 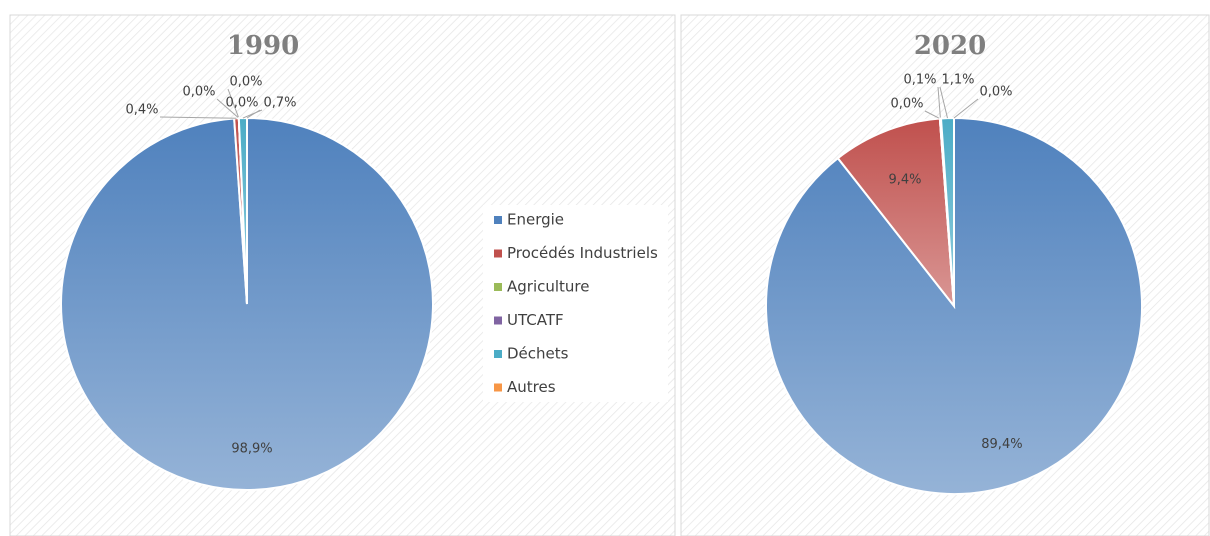 What do you see at coordinates (950, 46) in the screenshot?
I see `chart-title: 2020` at bounding box center [950, 46].